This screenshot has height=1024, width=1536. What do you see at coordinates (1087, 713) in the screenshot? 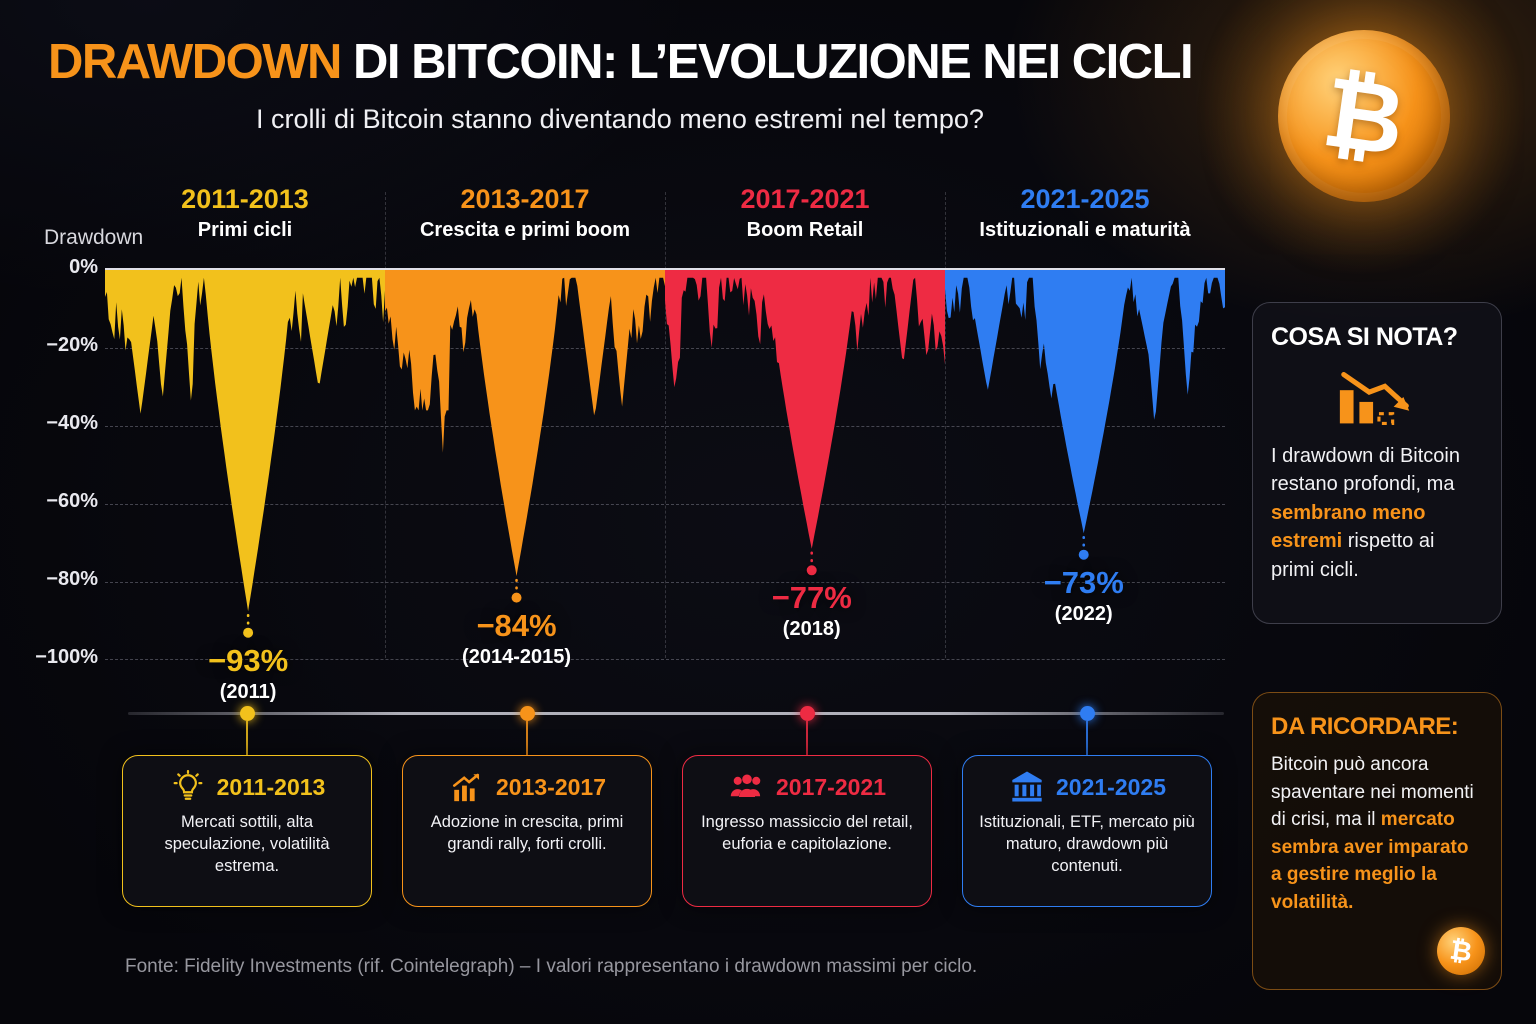
I see `timeline-dot-2021` at bounding box center [1087, 713].